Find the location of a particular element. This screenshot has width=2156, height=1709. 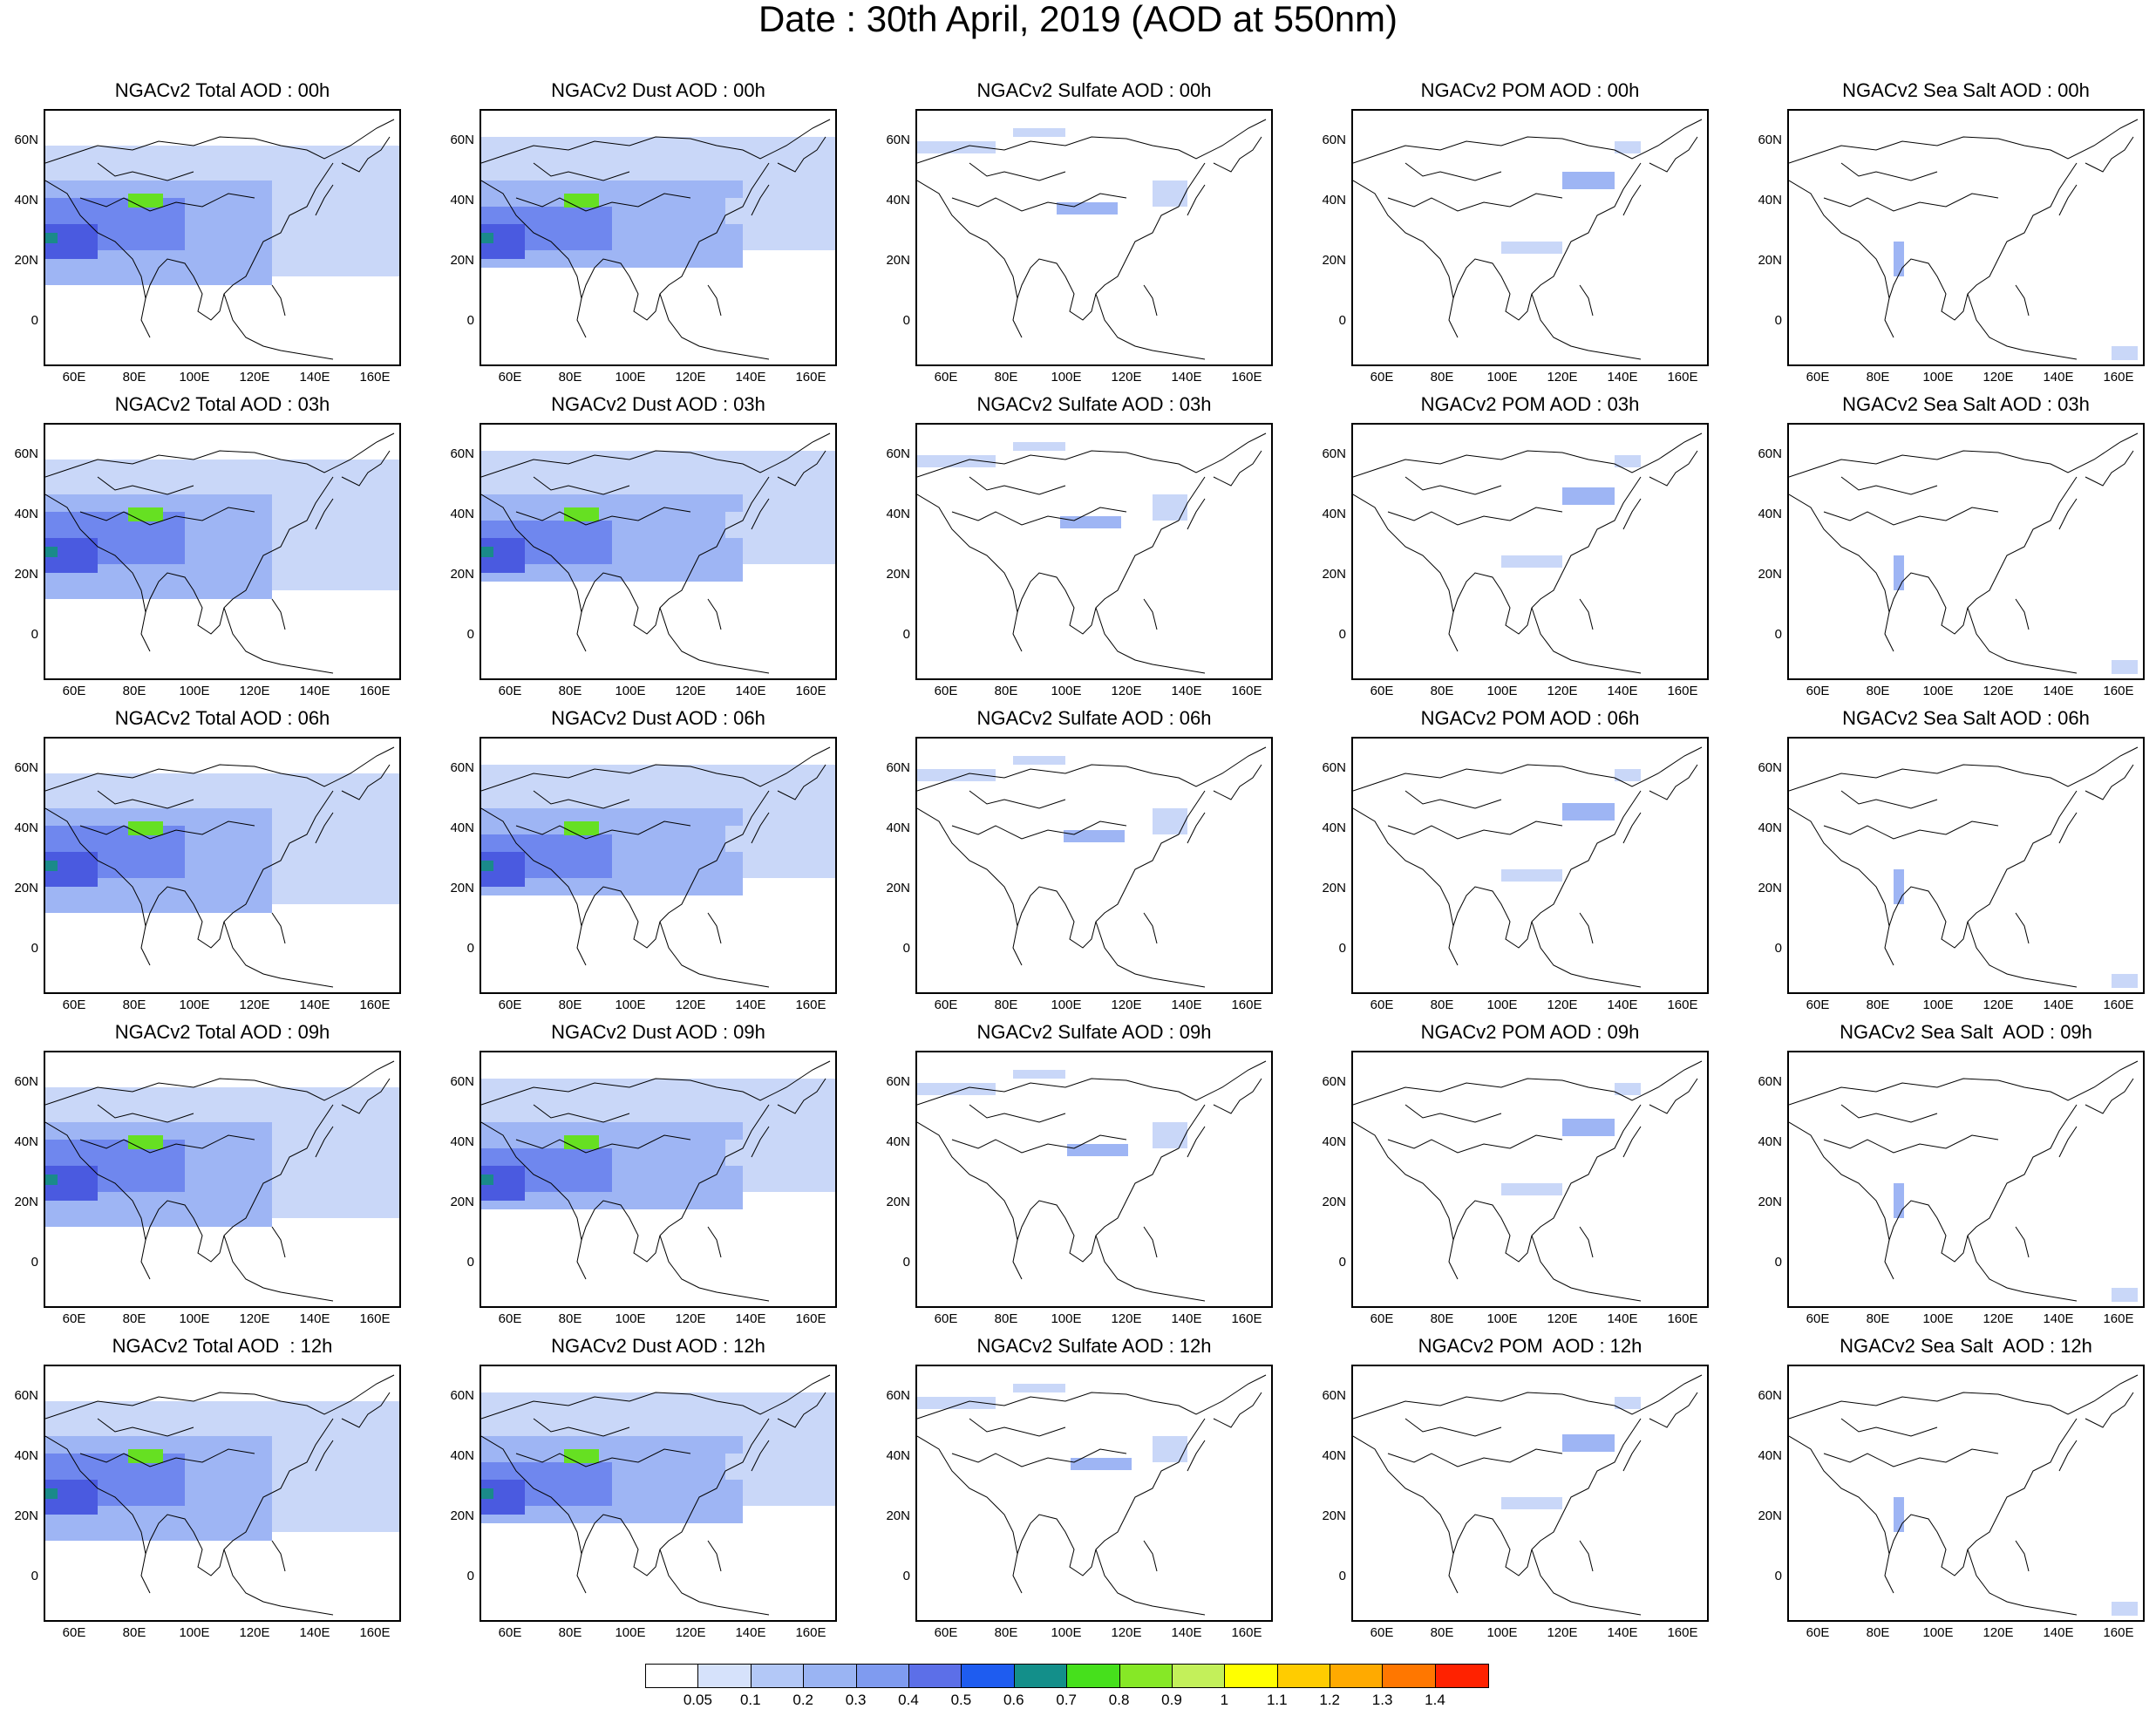

colorbar-label: 1.1 is located at coordinates (1277, 1700).